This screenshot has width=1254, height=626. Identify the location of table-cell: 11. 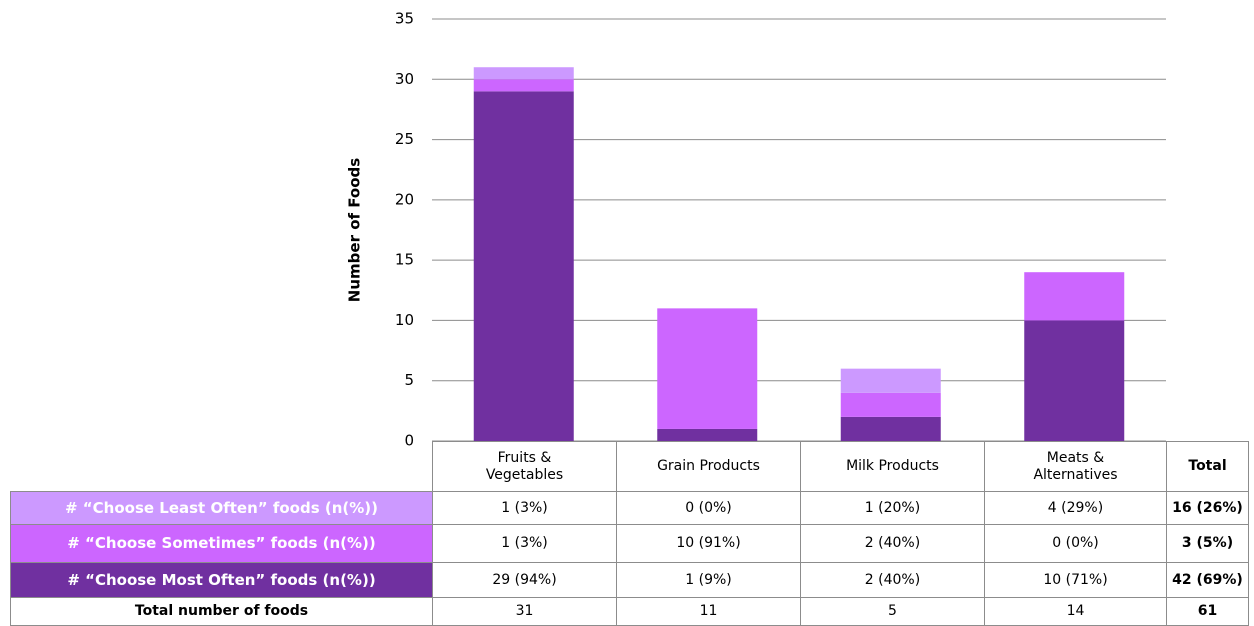
(708, 611).